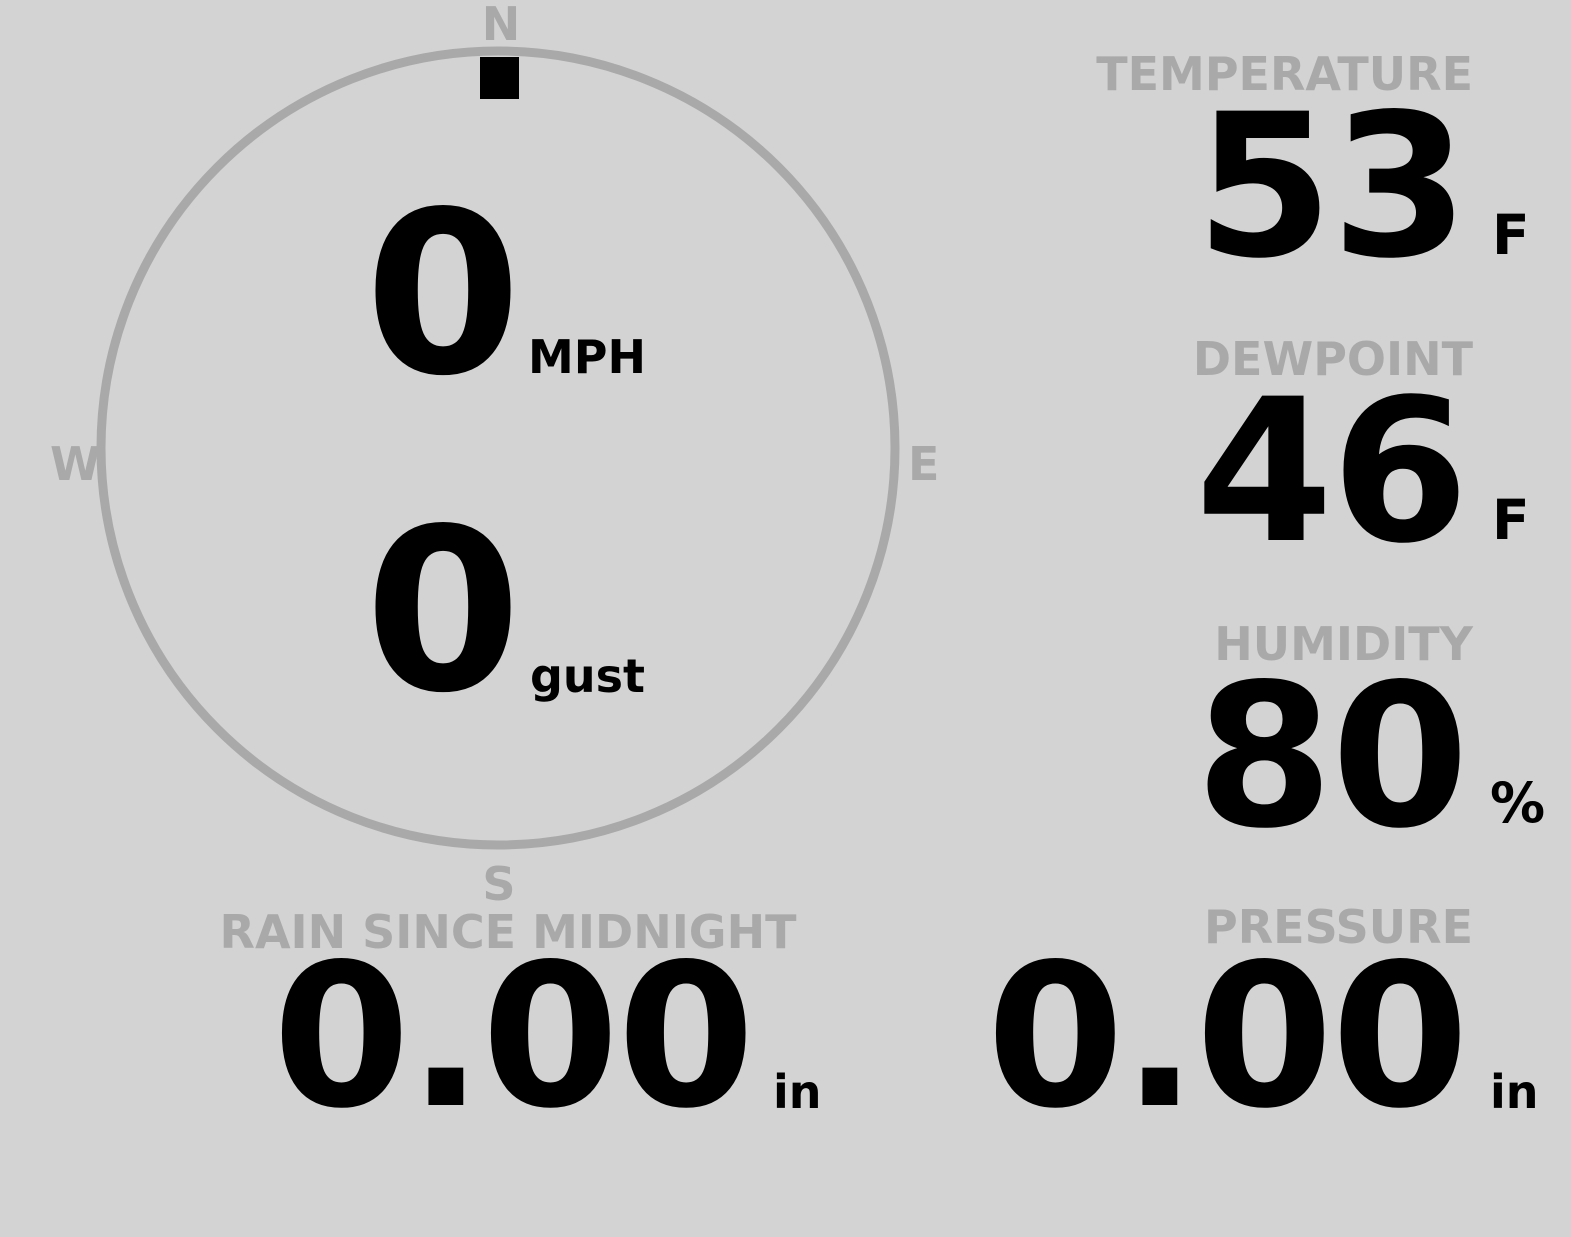 The width and height of the screenshot is (1571, 1237). I want to click on compass-south: S, so click(499, 884).